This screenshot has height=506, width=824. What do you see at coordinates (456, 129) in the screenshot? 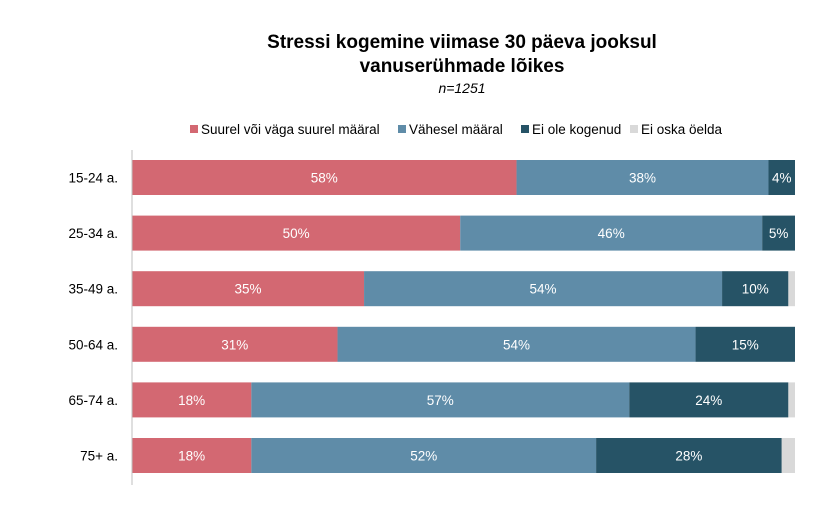
I see `legend-label: Vähesel määral` at bounding box center [456, 129].